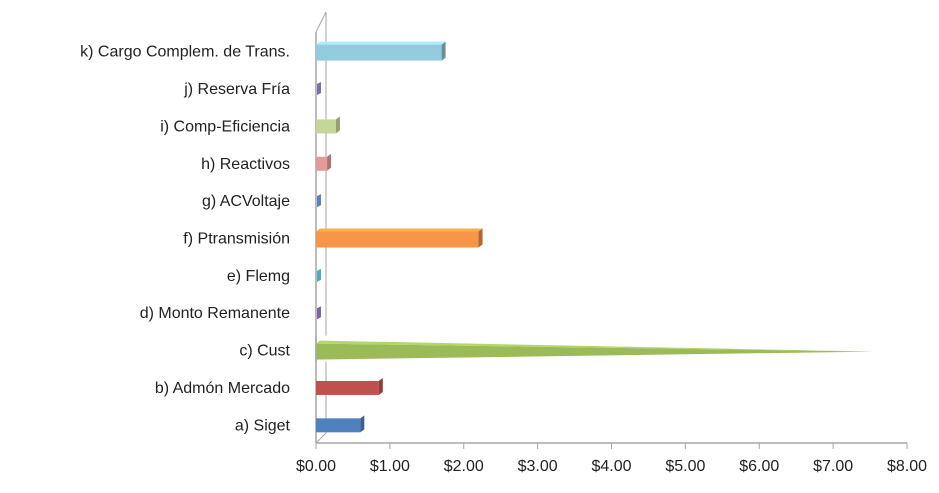  What do you see at coordinates (185, 52) in the screenshot?
I see `category-label: k) Cargo Complem. de Trans.` at bounding box center [185, 52].